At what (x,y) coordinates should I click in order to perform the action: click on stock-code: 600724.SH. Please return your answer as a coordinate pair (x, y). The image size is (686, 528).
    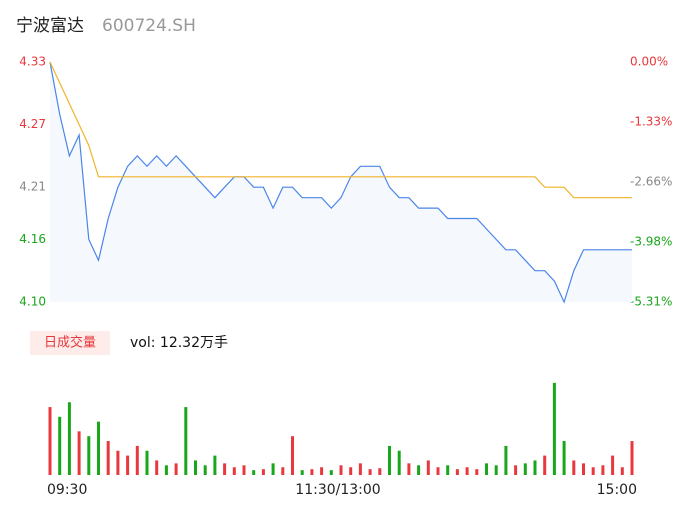
    Looking at the image, I should click on (149, 26).